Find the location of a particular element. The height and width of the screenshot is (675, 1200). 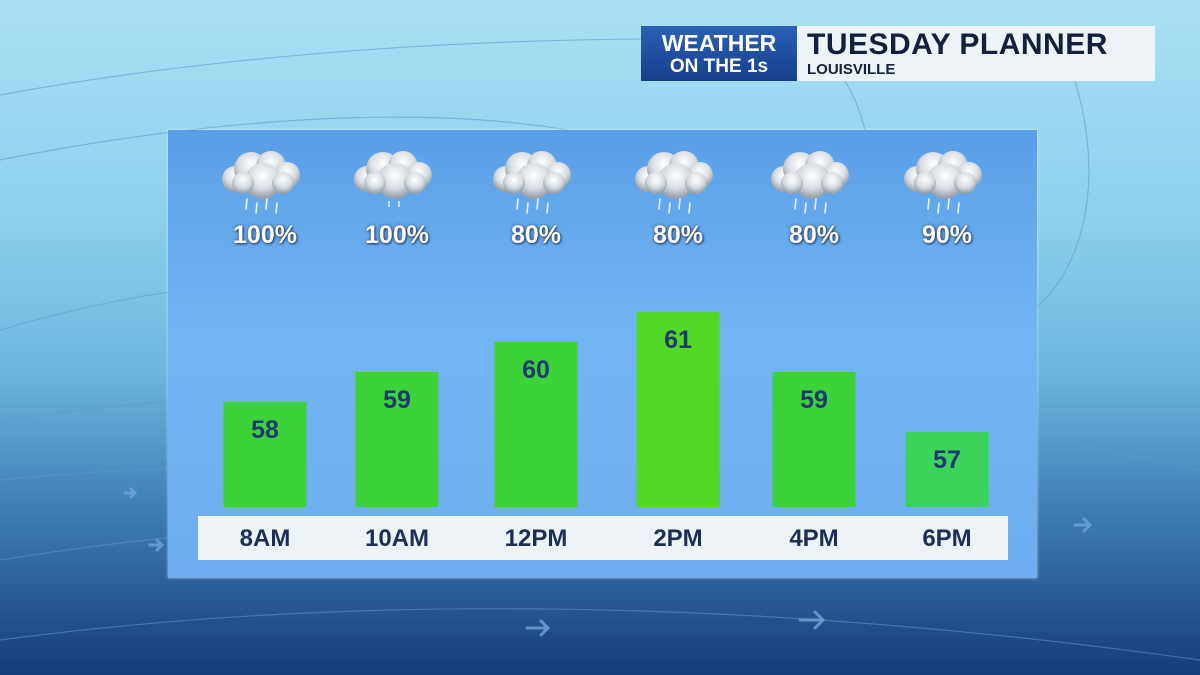

time-axis-strip is located at coordinates (603, 538).